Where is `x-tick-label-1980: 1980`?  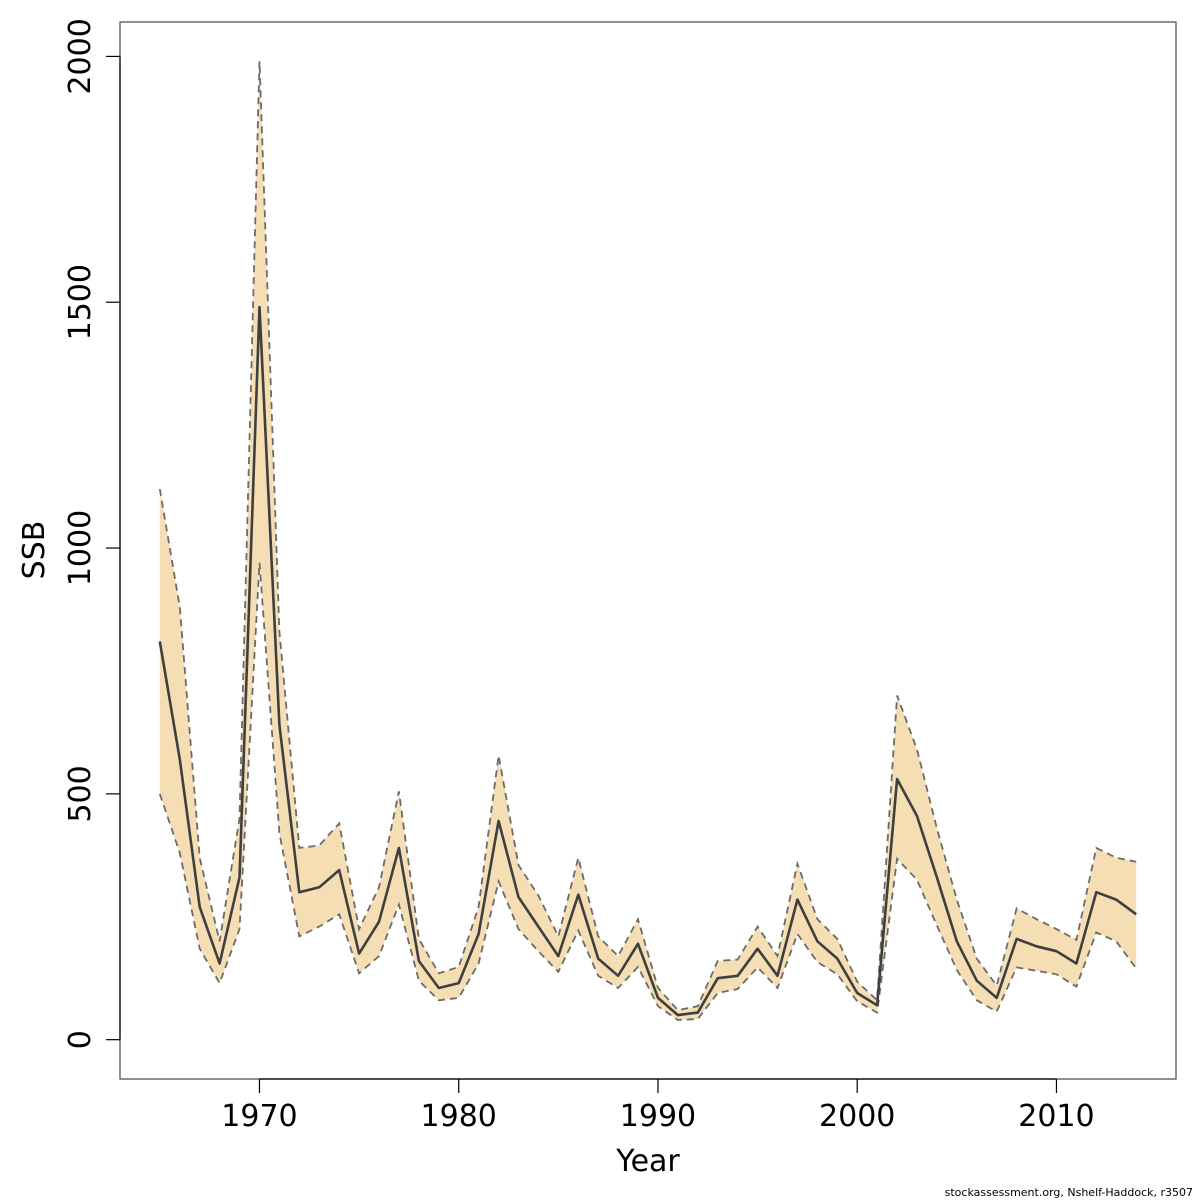
x-tick-label-1980: 1980 is located at coordinates (459, 1116).